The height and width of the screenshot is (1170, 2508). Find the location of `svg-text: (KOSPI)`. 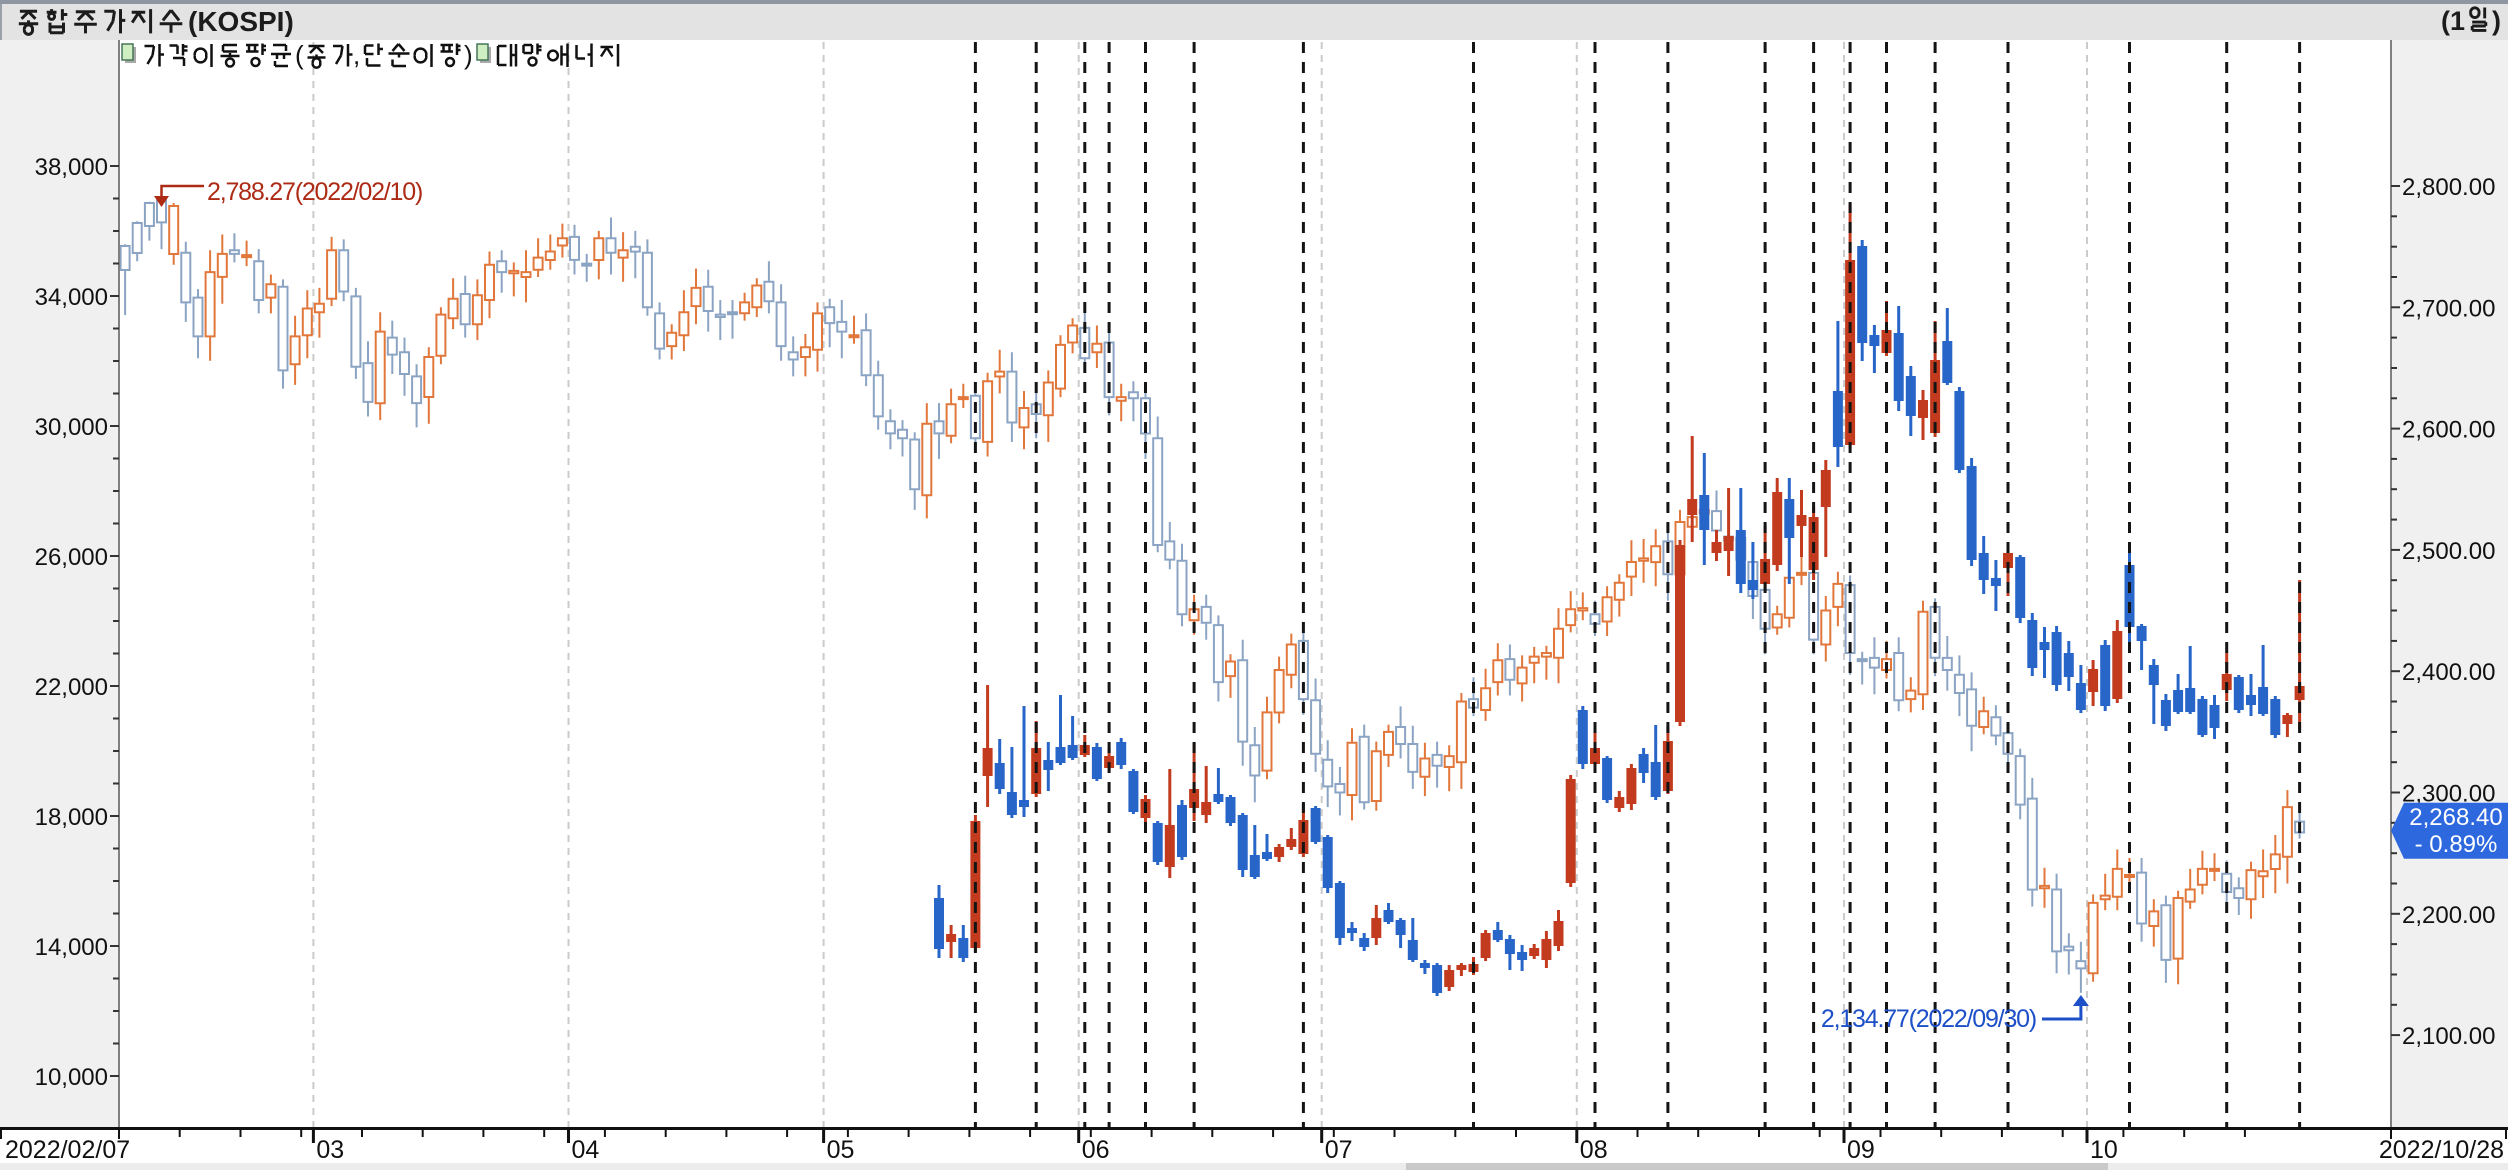

svg-text: (KOSPI) is located at coordinates (241, 21).